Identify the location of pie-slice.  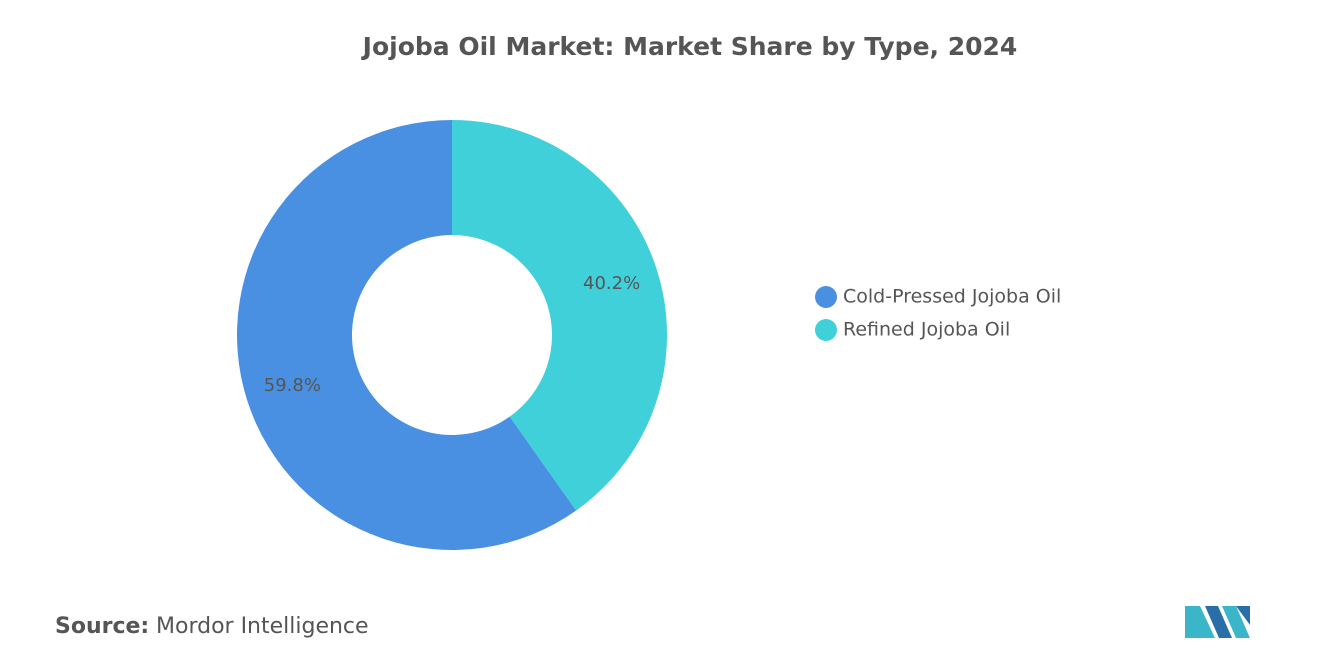
(560, 315).